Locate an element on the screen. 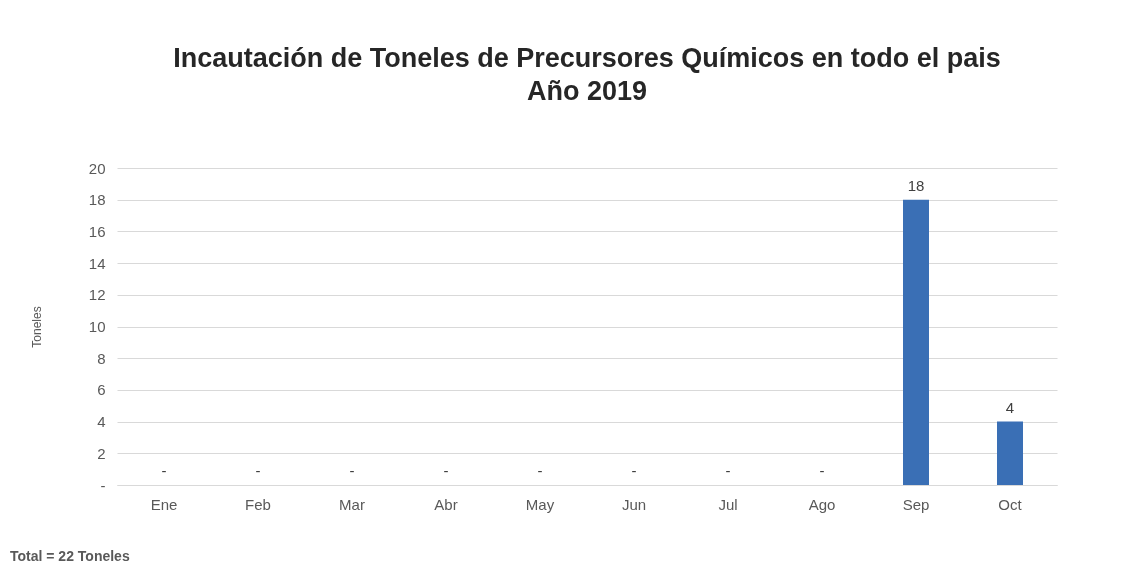 The height and width of the screenshot is (575, 1130). x-tick-label: Feb is located at coordinates (258, 504).